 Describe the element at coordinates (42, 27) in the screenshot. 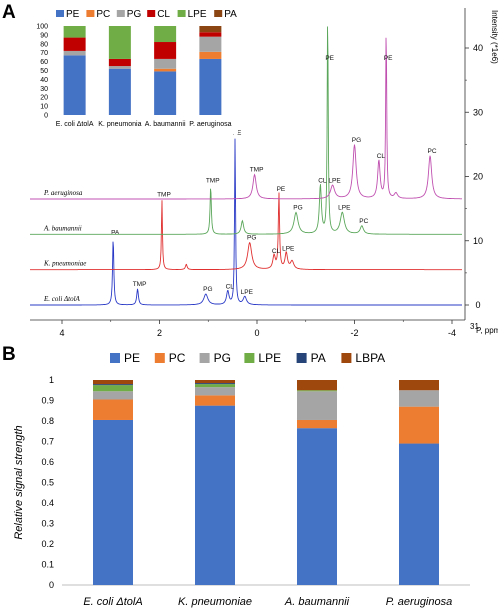

I see `inset-y-tick-label: 100` at that location.